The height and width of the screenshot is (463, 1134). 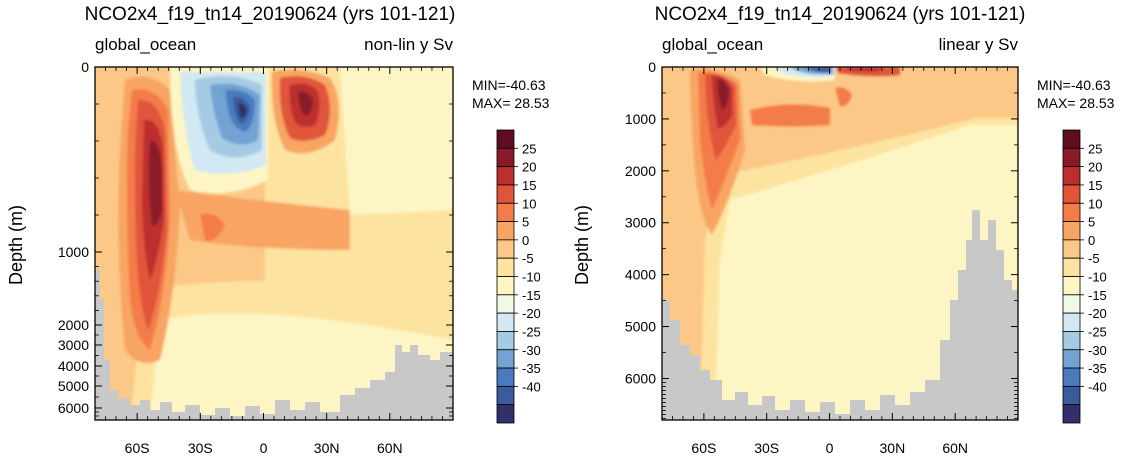 What do you see at coordinates (979, 44) in the screenshot?
I see `right-scale-label: linear y Sv` at bounding box center [979, 44].